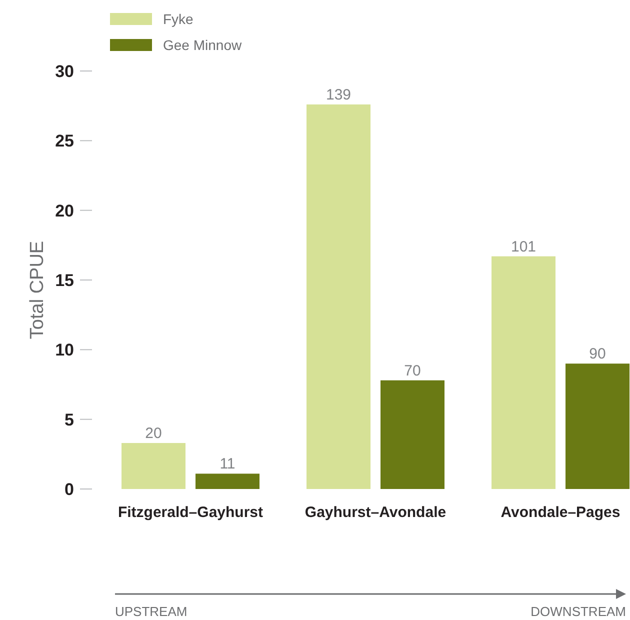 This screenshot has width=630, height=620. What do you see at coordinates (191, 512) in the screenshot?
I see `x-tick-label: Fitzgerald–Gayhurst` at bounding box center [191, 512].